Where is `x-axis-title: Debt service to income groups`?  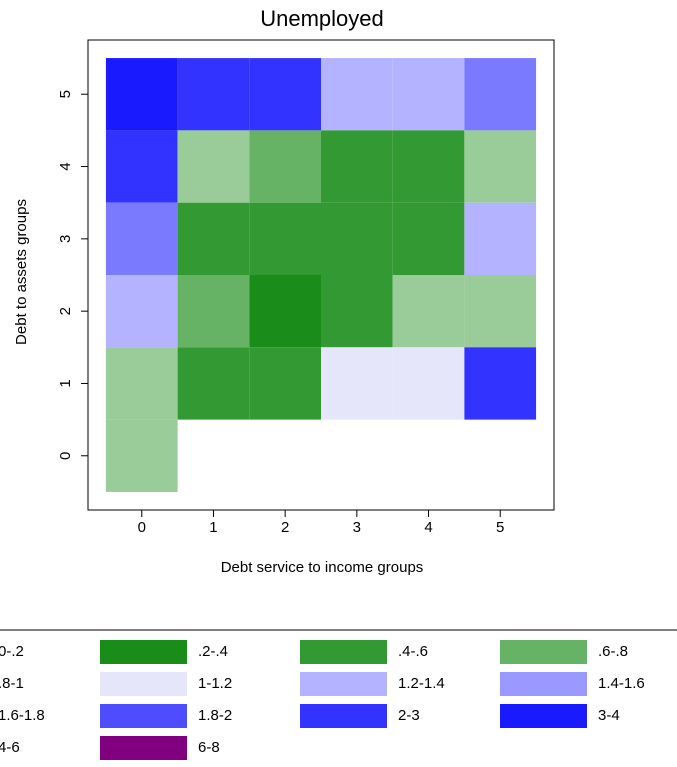
x-axis-title: Debt service to income groups is located at coordinates (322, 567).